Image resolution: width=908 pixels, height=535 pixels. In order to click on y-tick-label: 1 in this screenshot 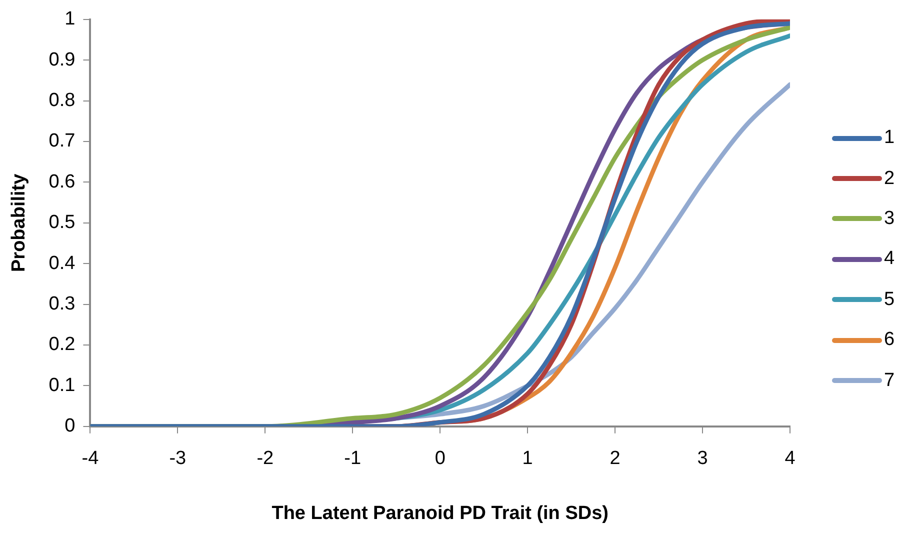, I will do `click(70, 19)`.